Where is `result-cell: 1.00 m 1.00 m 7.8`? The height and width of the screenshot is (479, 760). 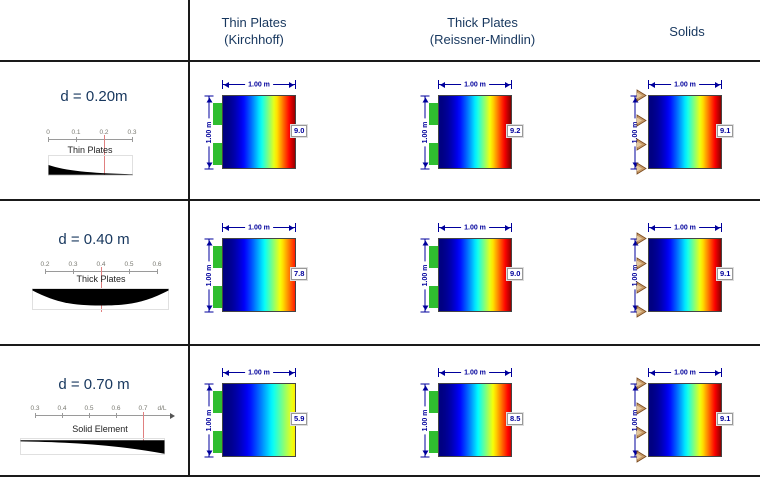 result-cell: 1.00 m 1.00 m 7.8 is located at coordinates (259, 269).